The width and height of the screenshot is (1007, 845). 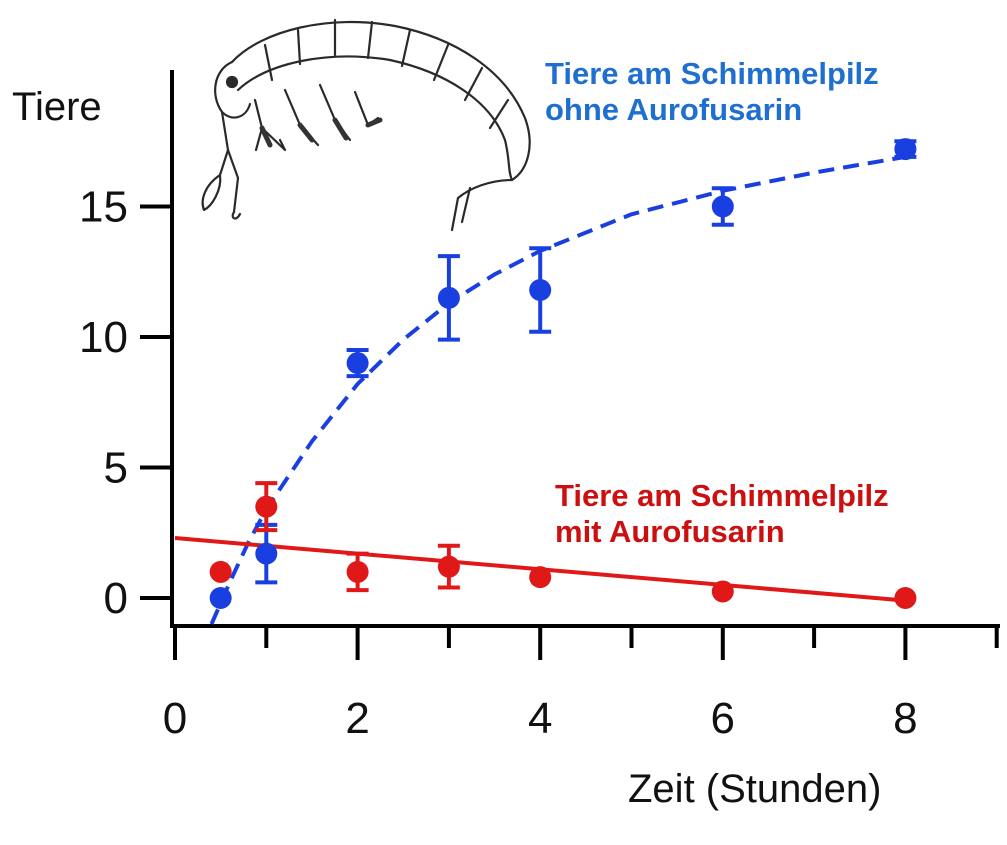 What do you see at coordinates (103, 337) in the screenshot?
I see `y-tick-label-2: 10` at bounding box center [103, 337].